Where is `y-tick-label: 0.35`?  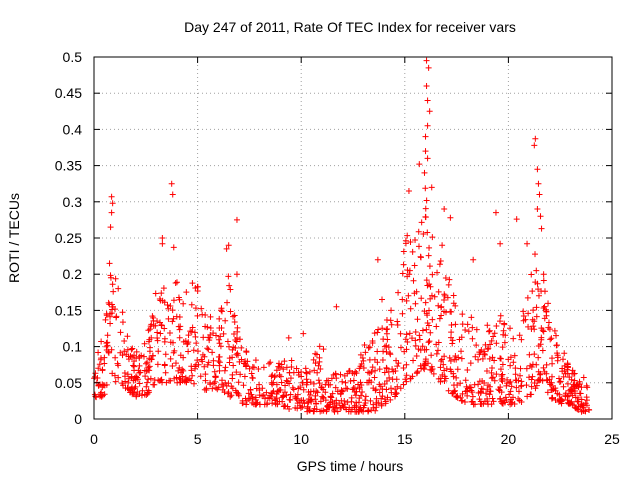 y-tick-label: 0.35 is located at coordinates (68, 166).